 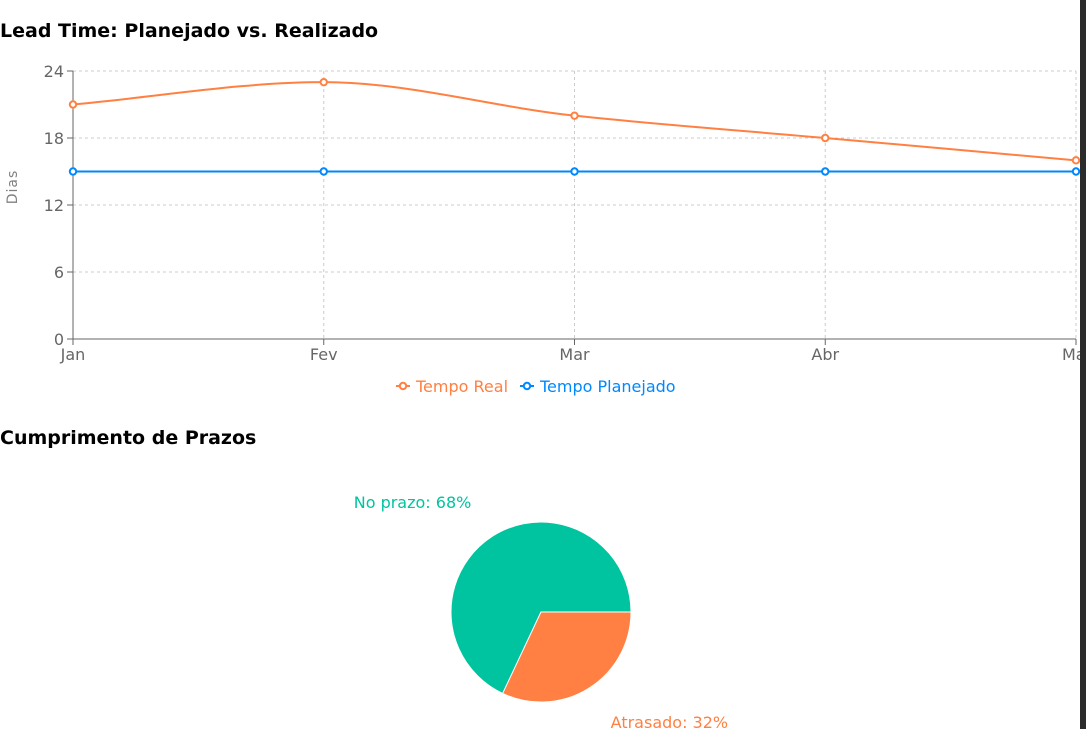 What do you see at coordinates (413, 502) in the screenshot?
I see `pie-label-no-prazo: No prazo: 68%` at bounding box center [413, 502].